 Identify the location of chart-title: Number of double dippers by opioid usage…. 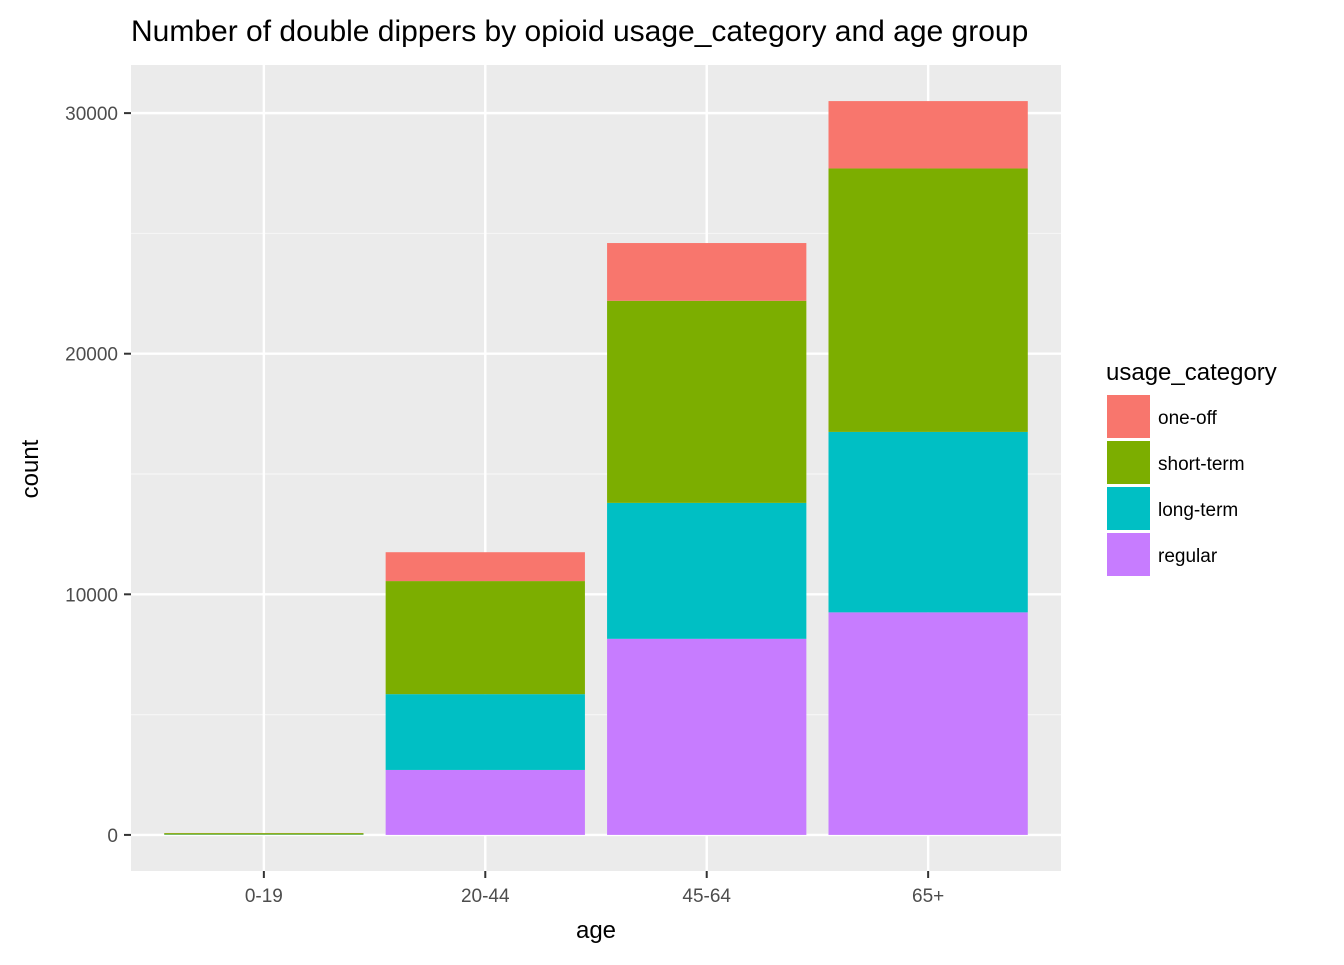
(579, 31).